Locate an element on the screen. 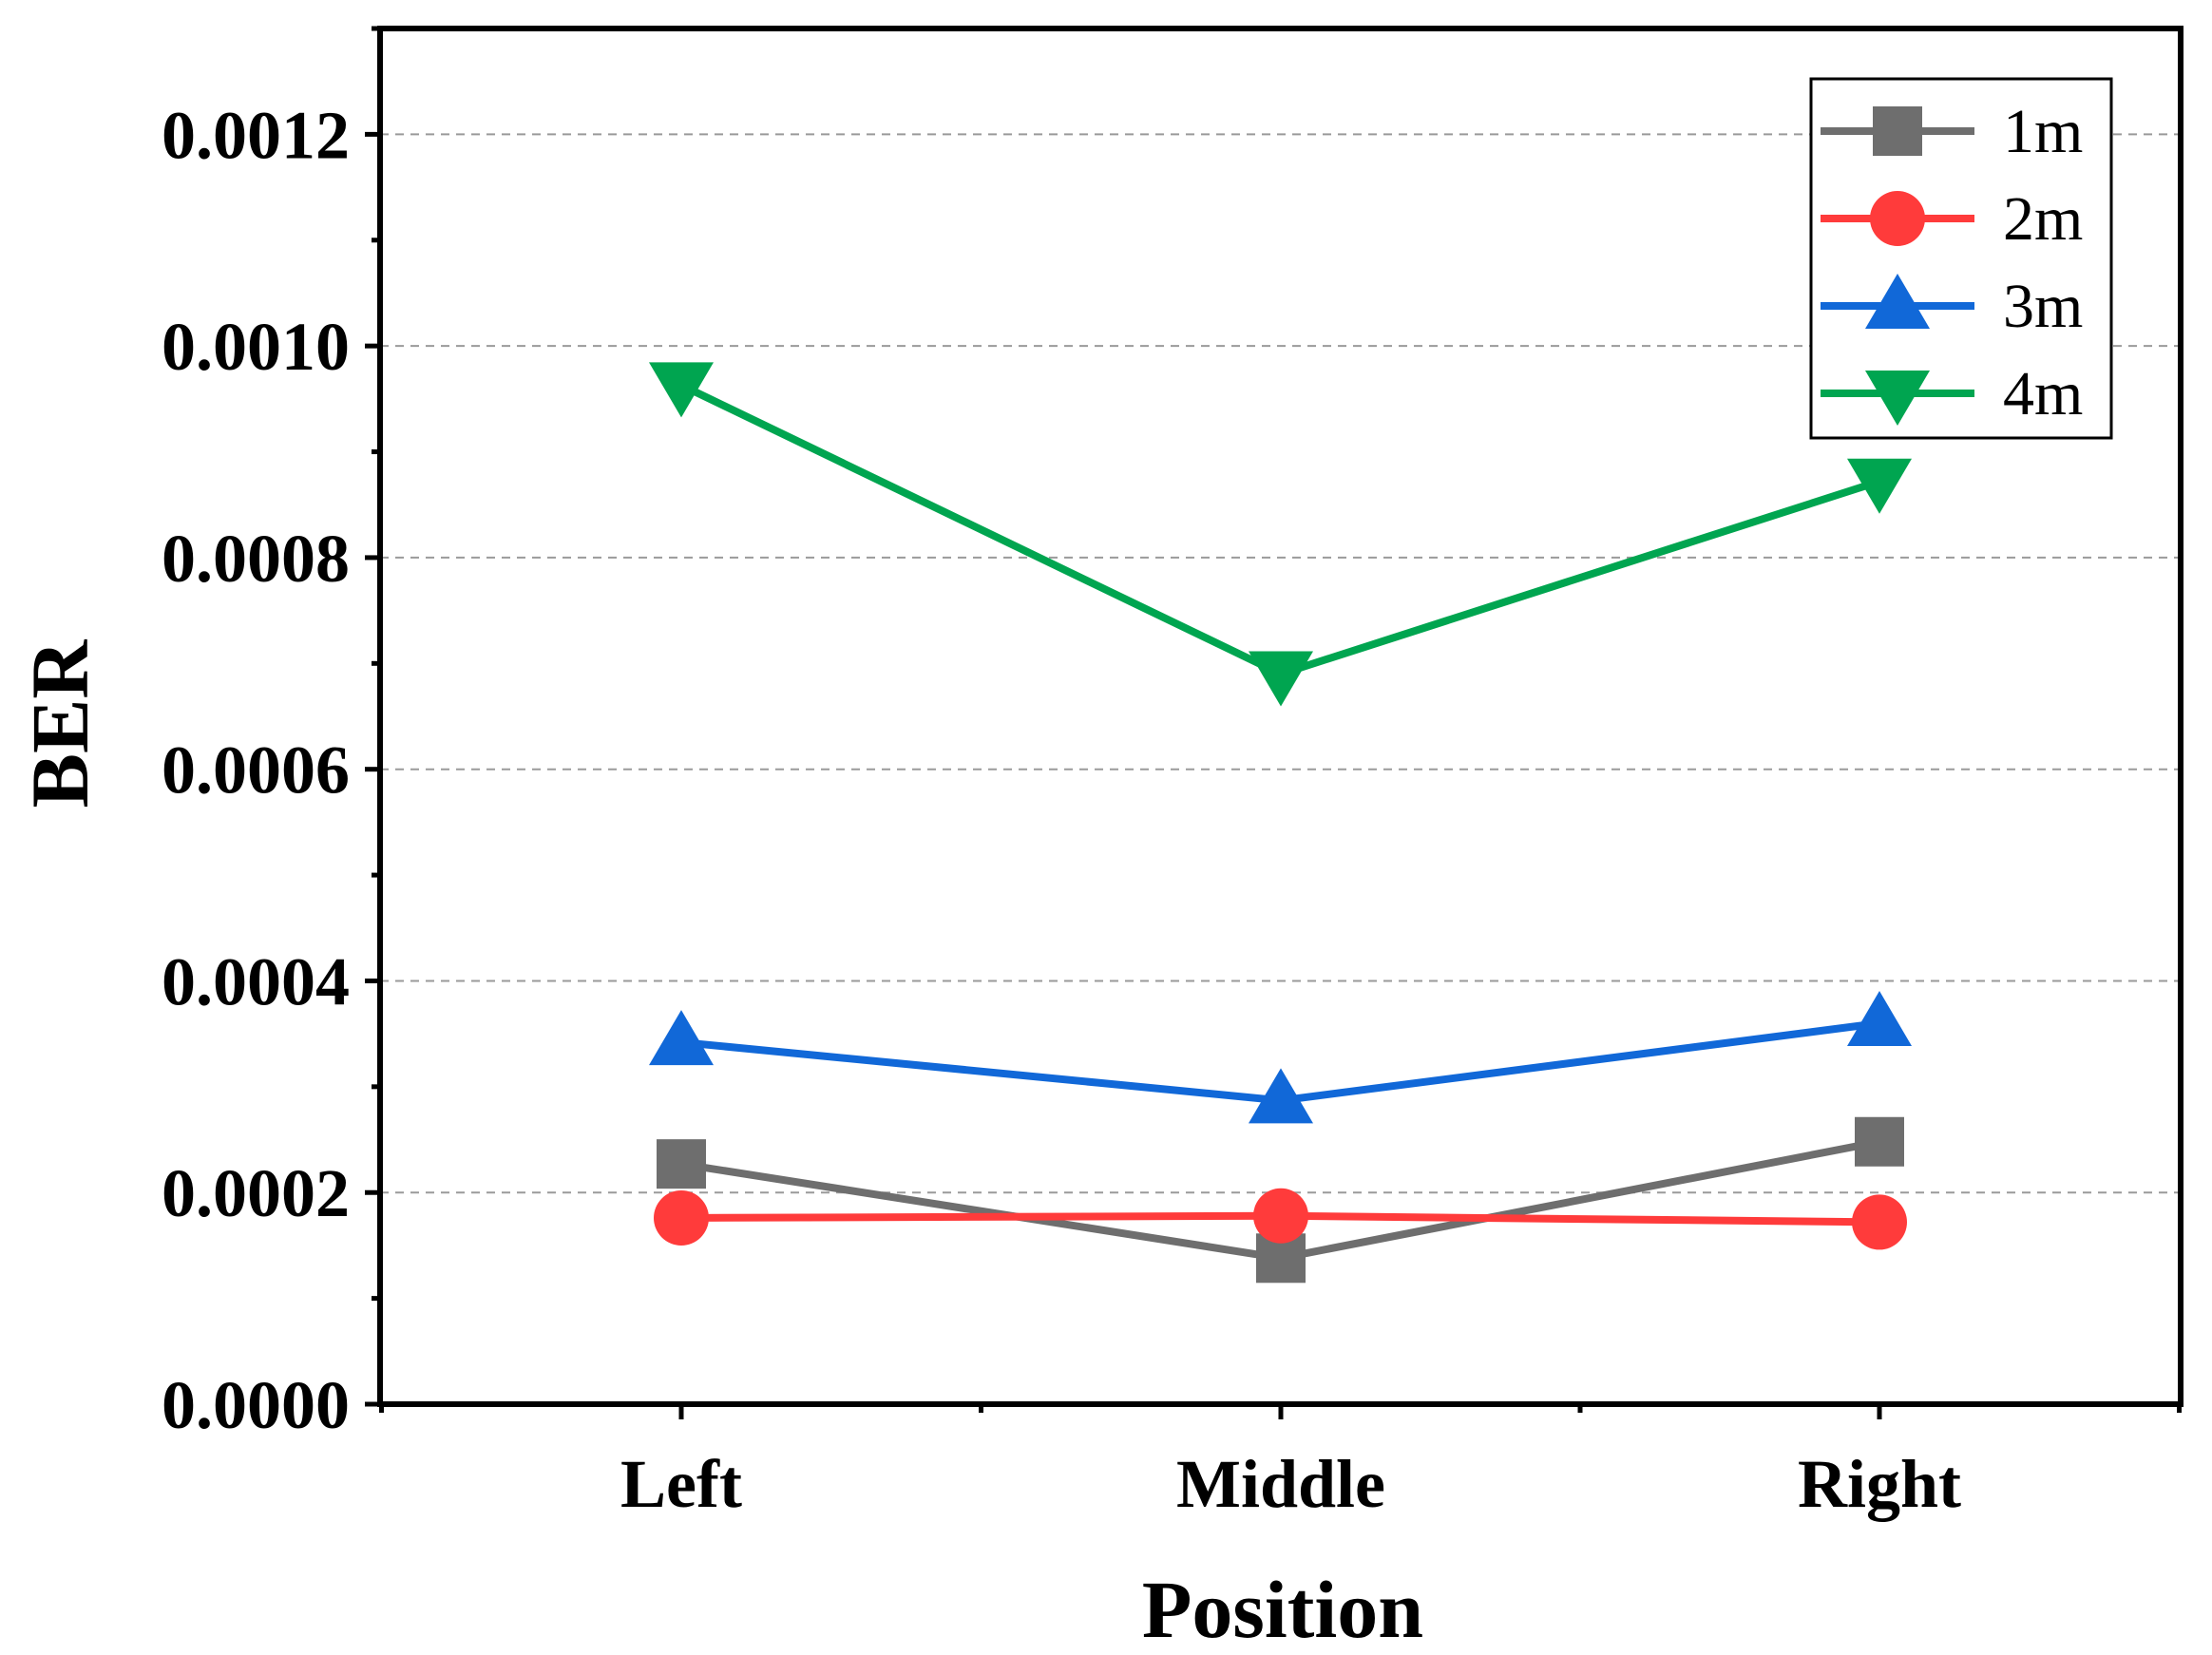 Image resolution: width=2212 pixels, height=1655 pixels. point-4m-middle is located at coordinates (1281, 679).